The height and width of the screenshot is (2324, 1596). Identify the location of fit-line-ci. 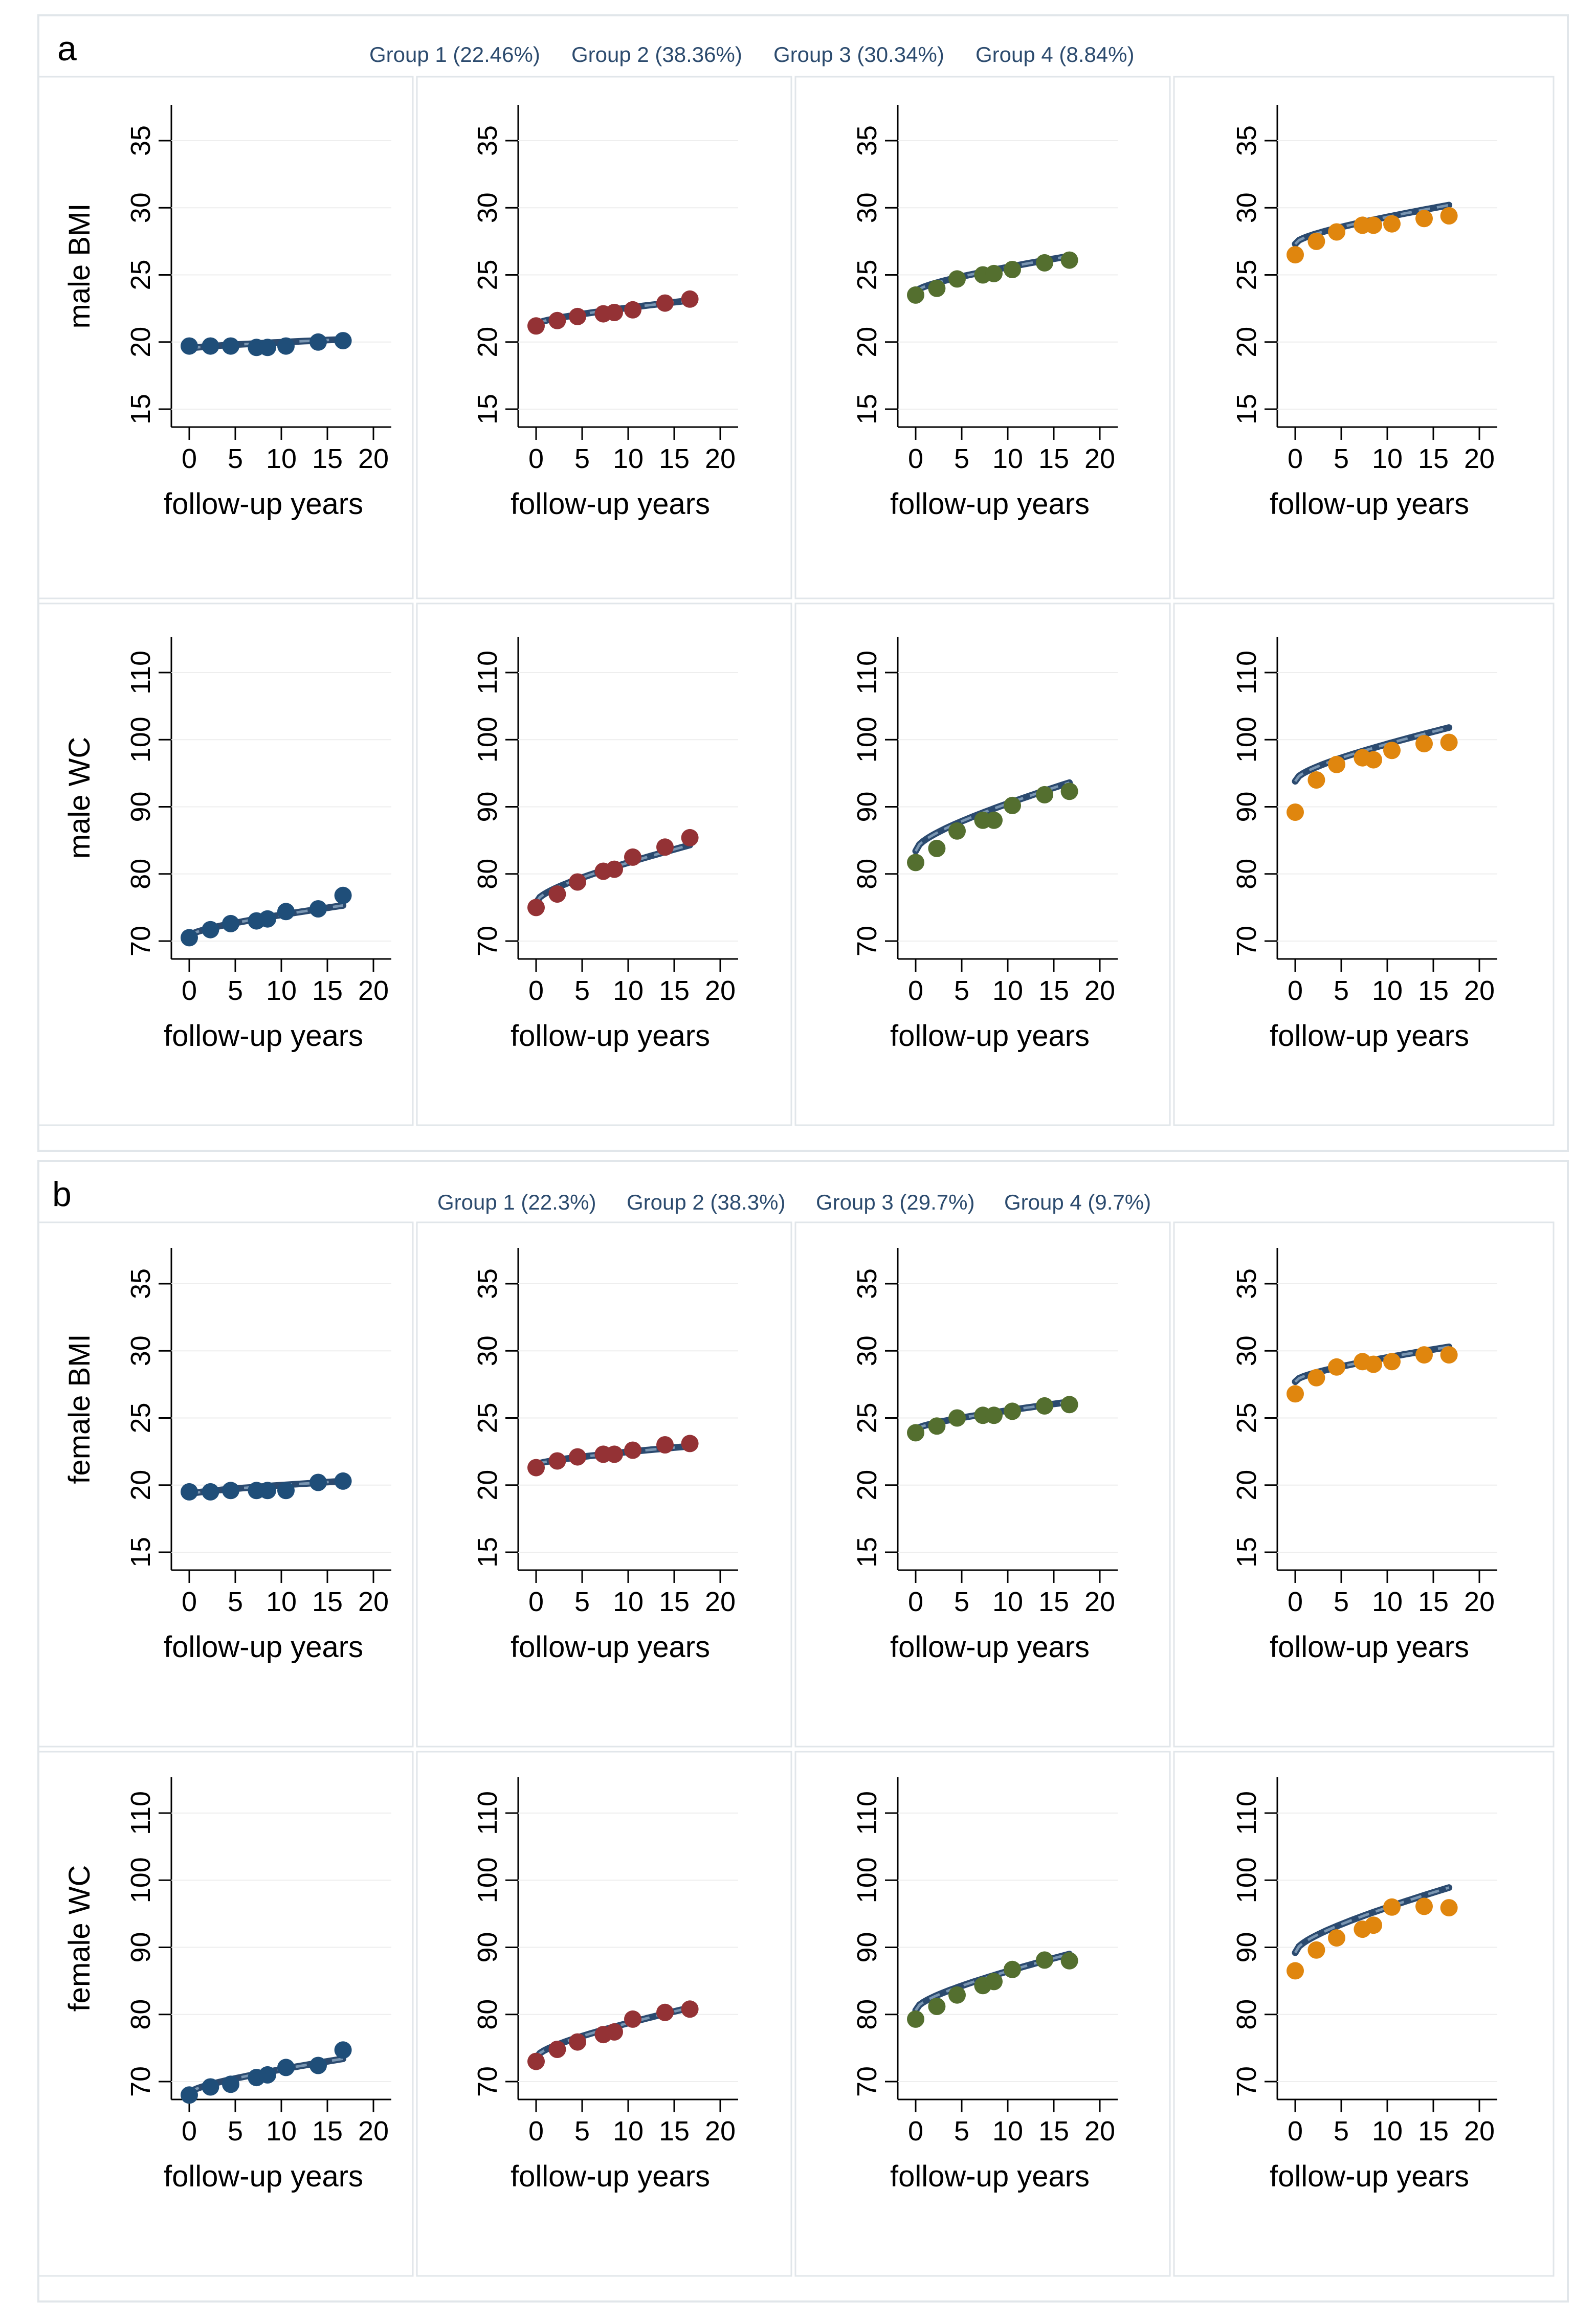
(1372, 754).